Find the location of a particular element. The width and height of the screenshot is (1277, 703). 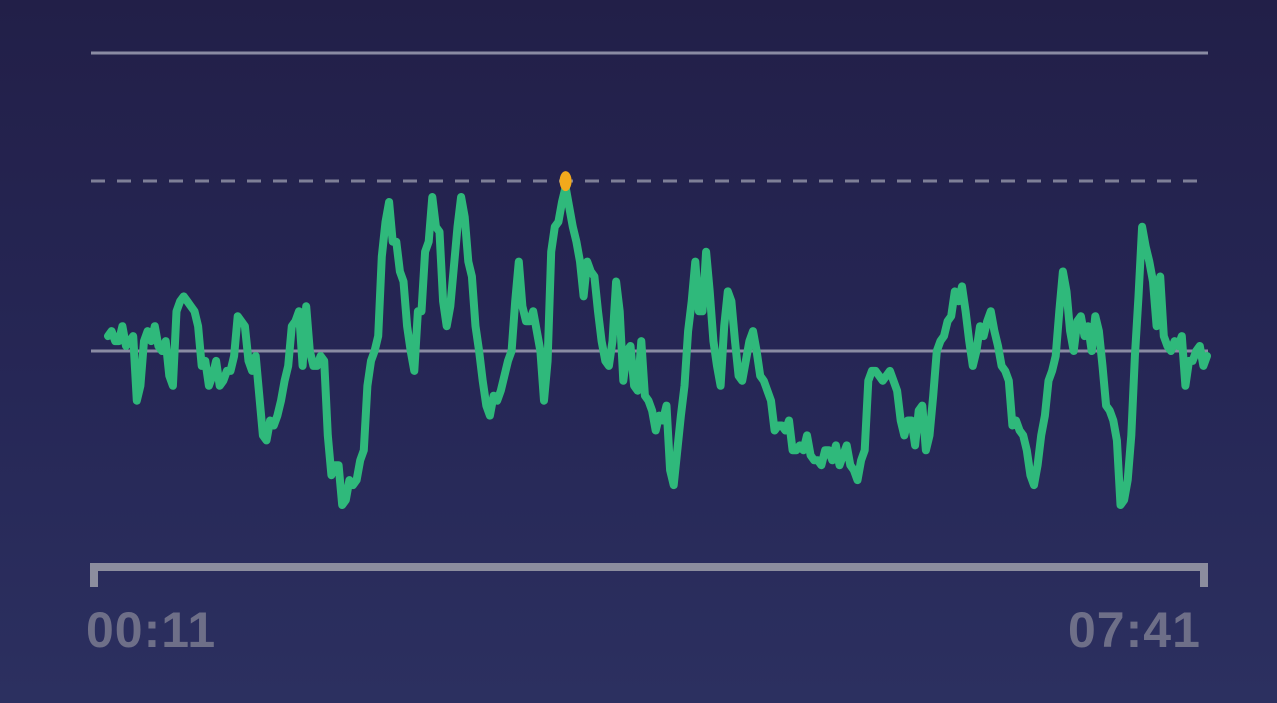

end-time-label: 07:41 is located at coordinates (1134, 630).